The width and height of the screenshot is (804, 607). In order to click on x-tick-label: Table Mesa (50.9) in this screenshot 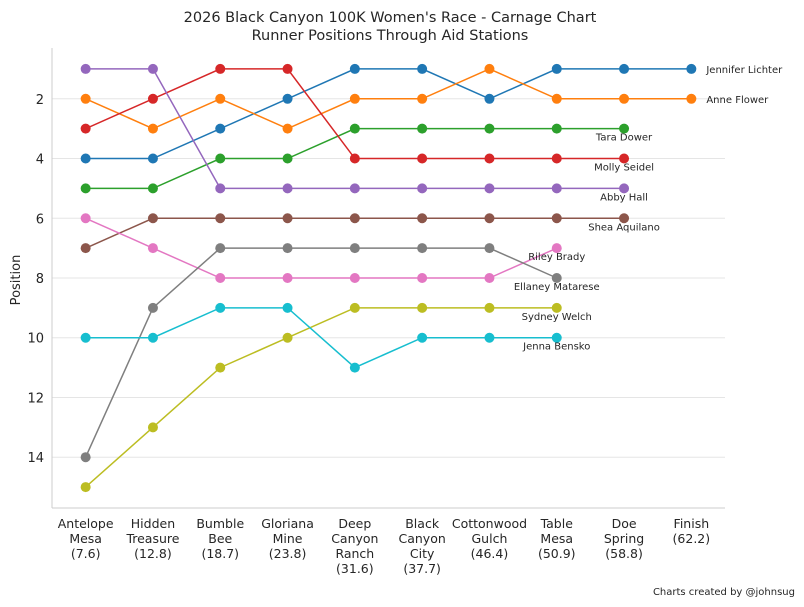, I will do `click(557, 538)`.